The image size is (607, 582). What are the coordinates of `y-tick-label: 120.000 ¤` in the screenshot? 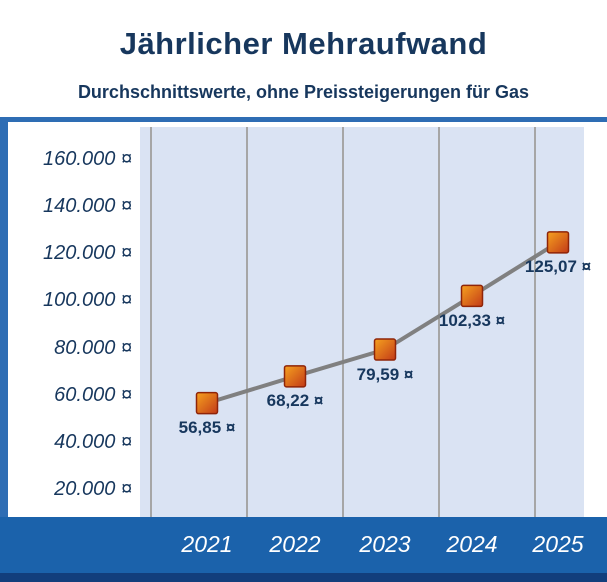 It's located at (87, 253).